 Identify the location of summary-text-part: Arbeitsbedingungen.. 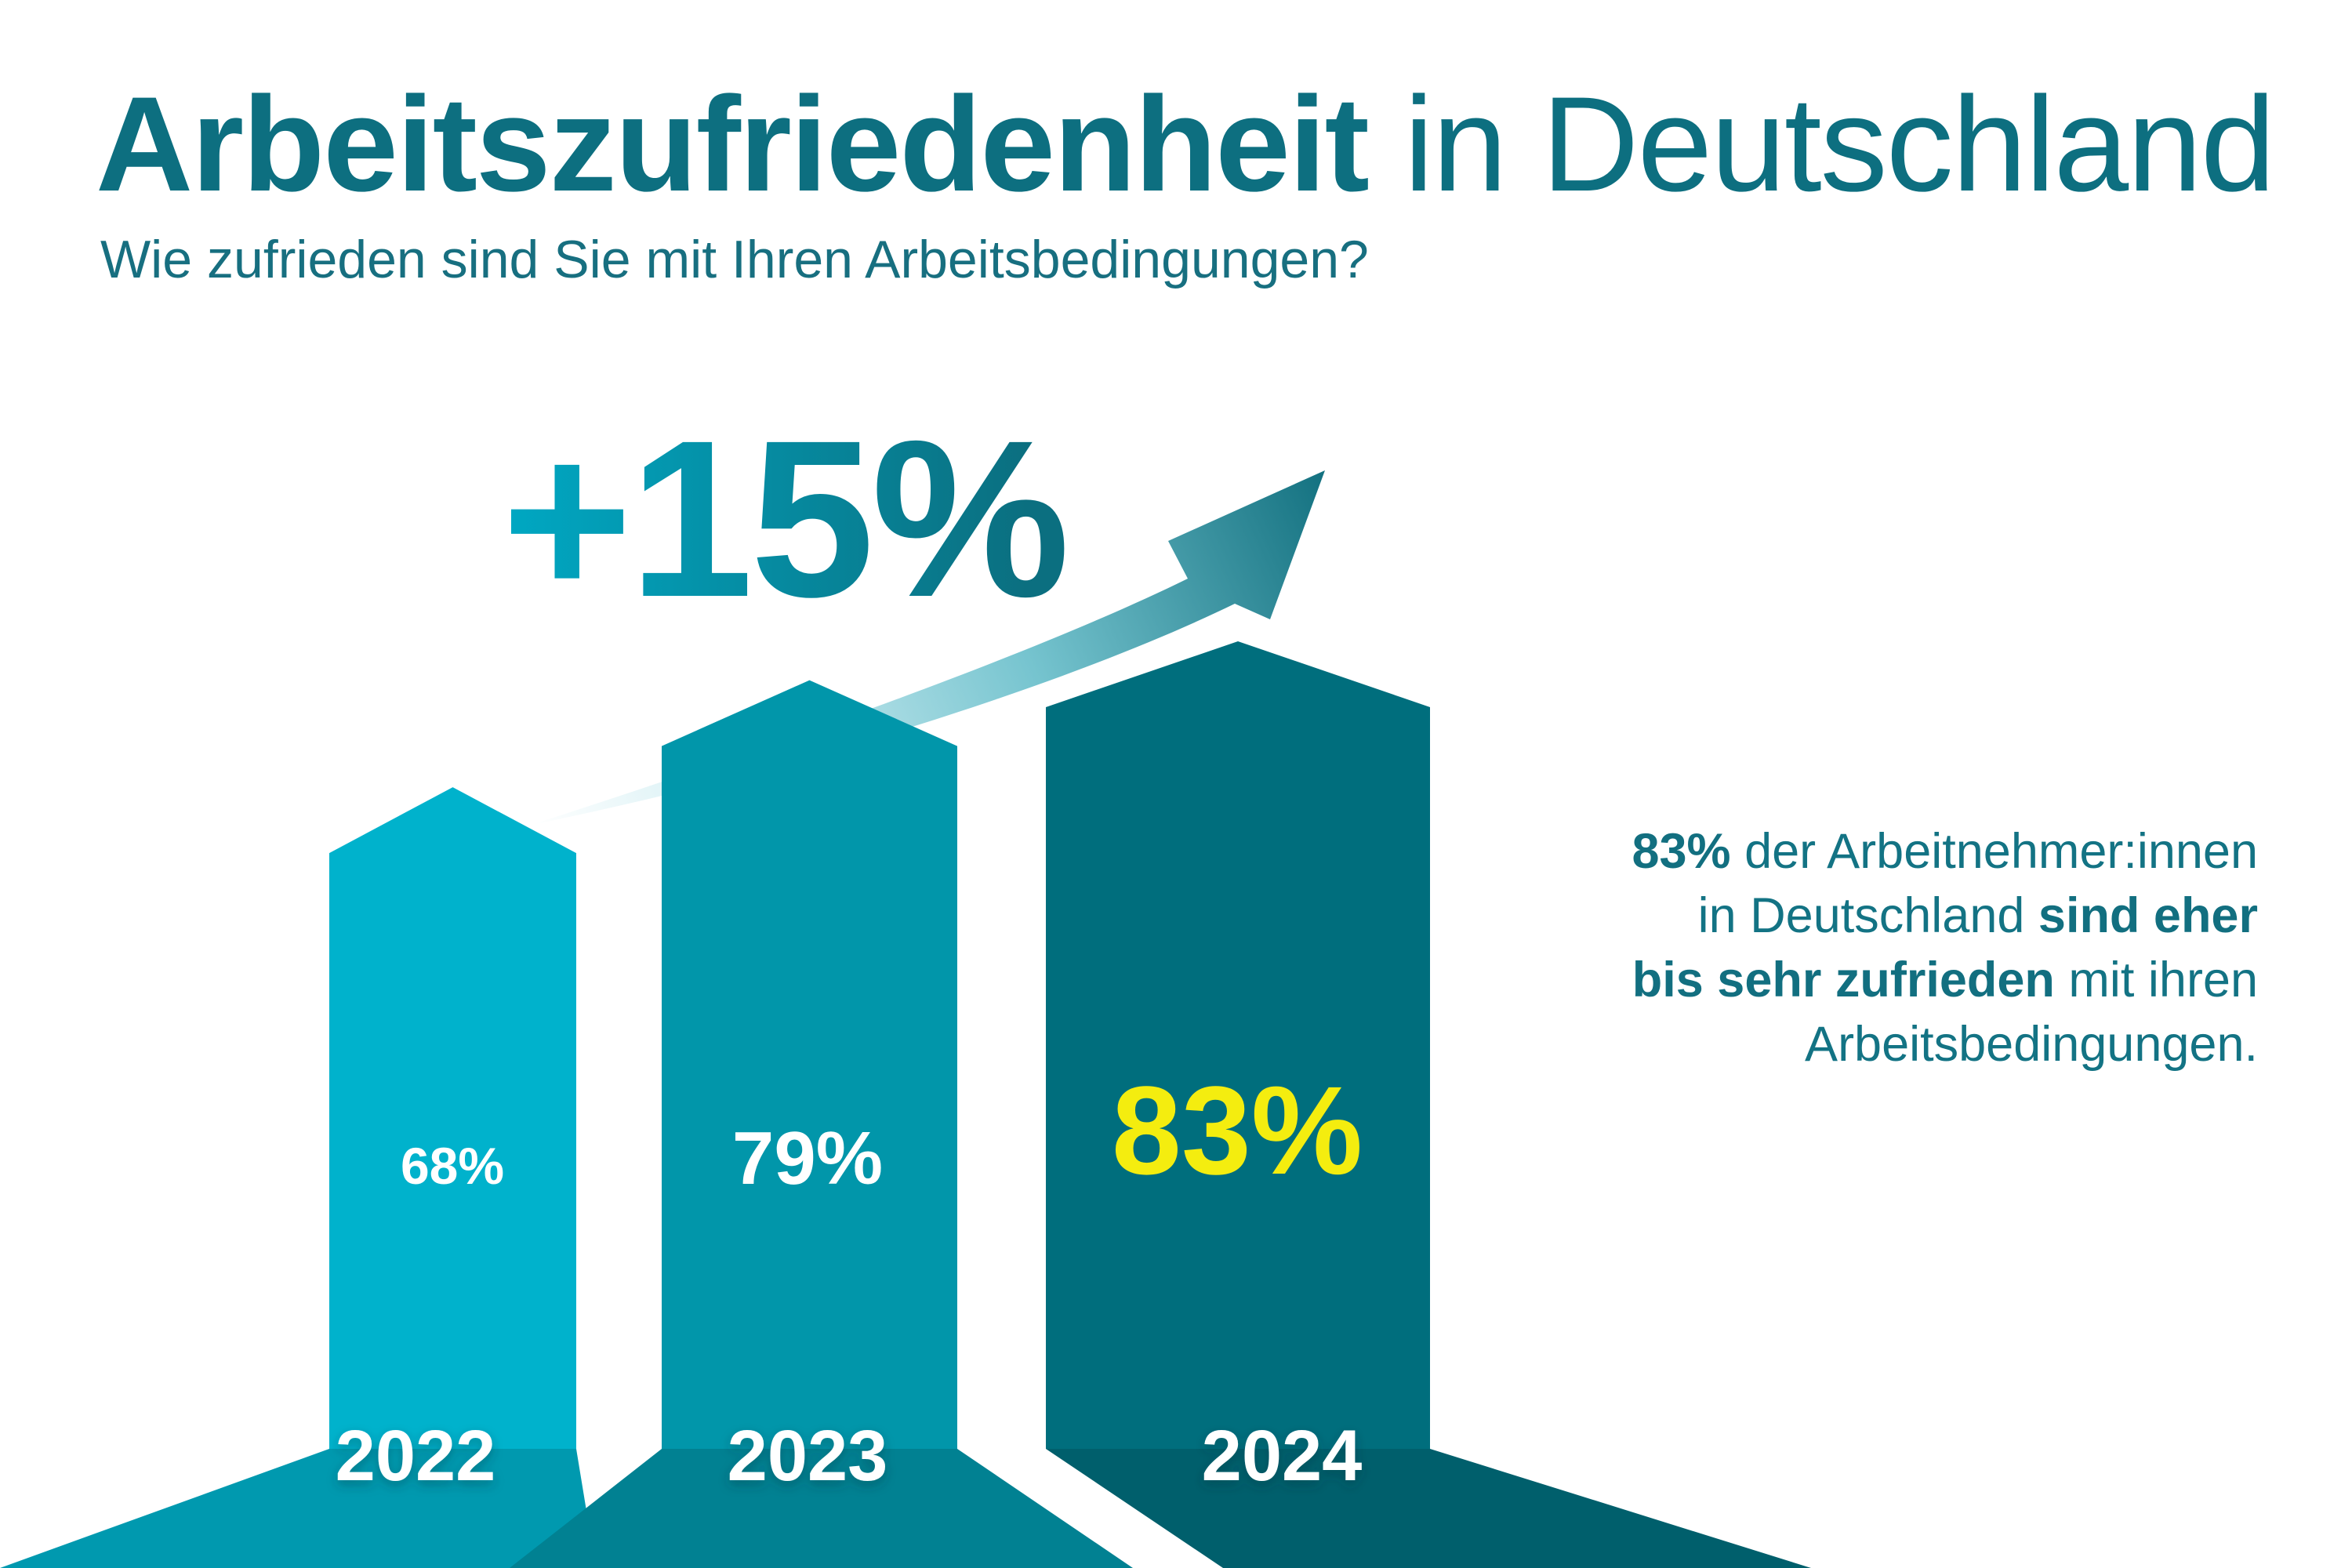
(2031, 1044).